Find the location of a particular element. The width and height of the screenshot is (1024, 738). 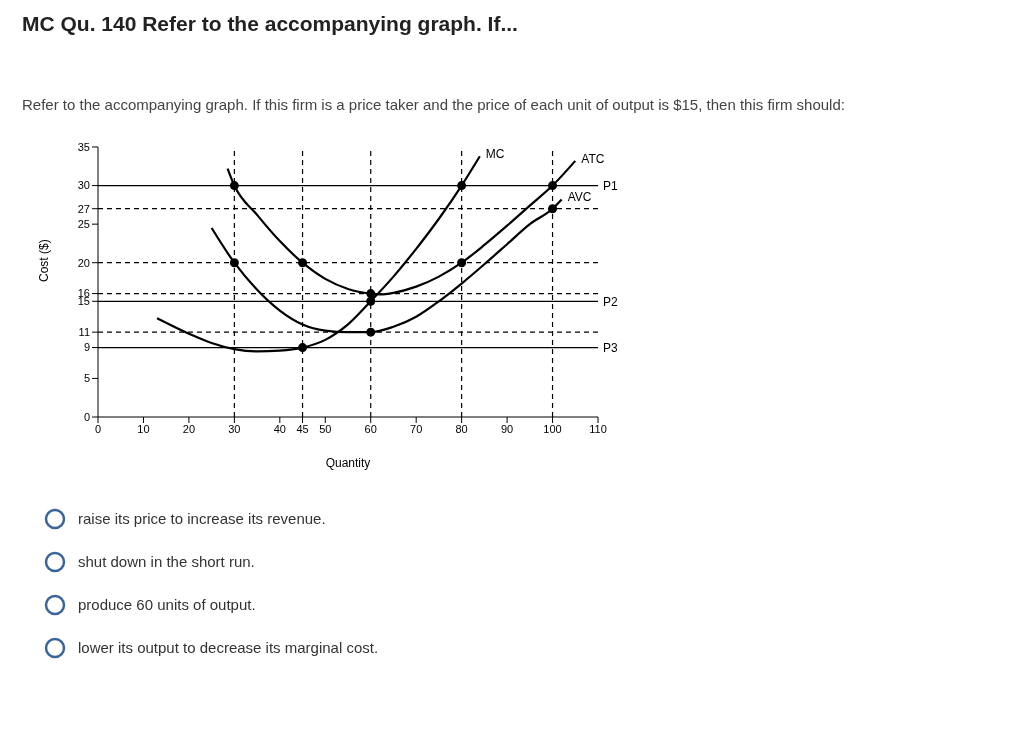

ref-line-label: P2 is located at coordinates (610, 301).